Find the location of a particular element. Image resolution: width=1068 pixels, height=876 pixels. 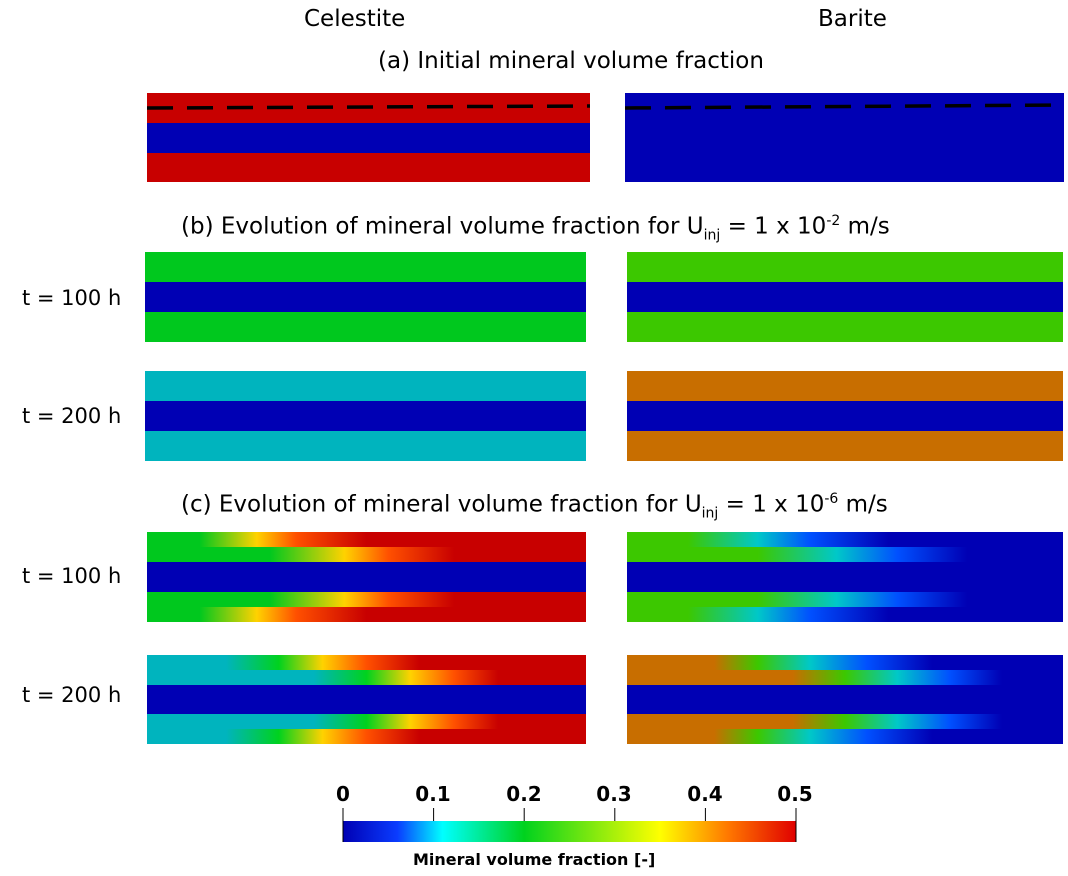

panel-c-t100-barite is located at coordinates (845, 577).